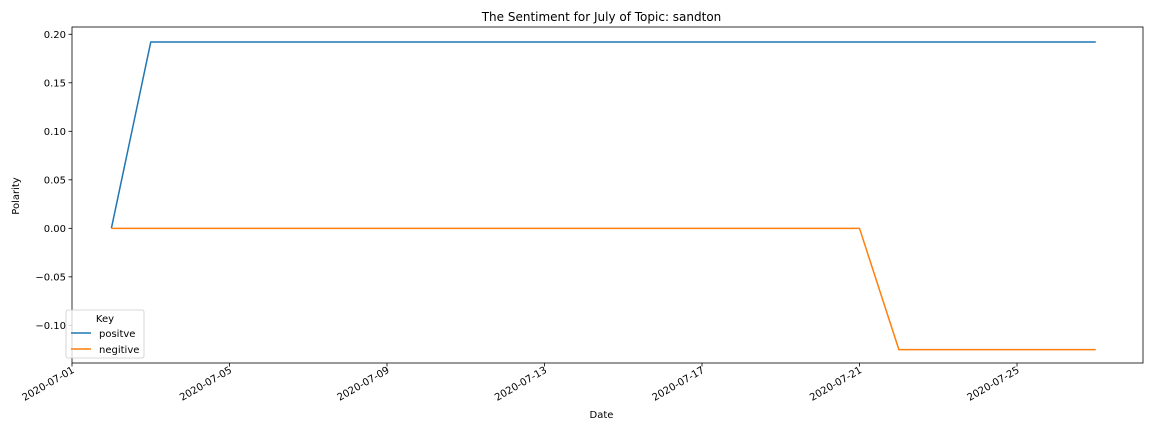  What do you see at coordinates (602, 415) in the screenshot?
I see `x-axis-title: Date` at bounding box center [602, 415].